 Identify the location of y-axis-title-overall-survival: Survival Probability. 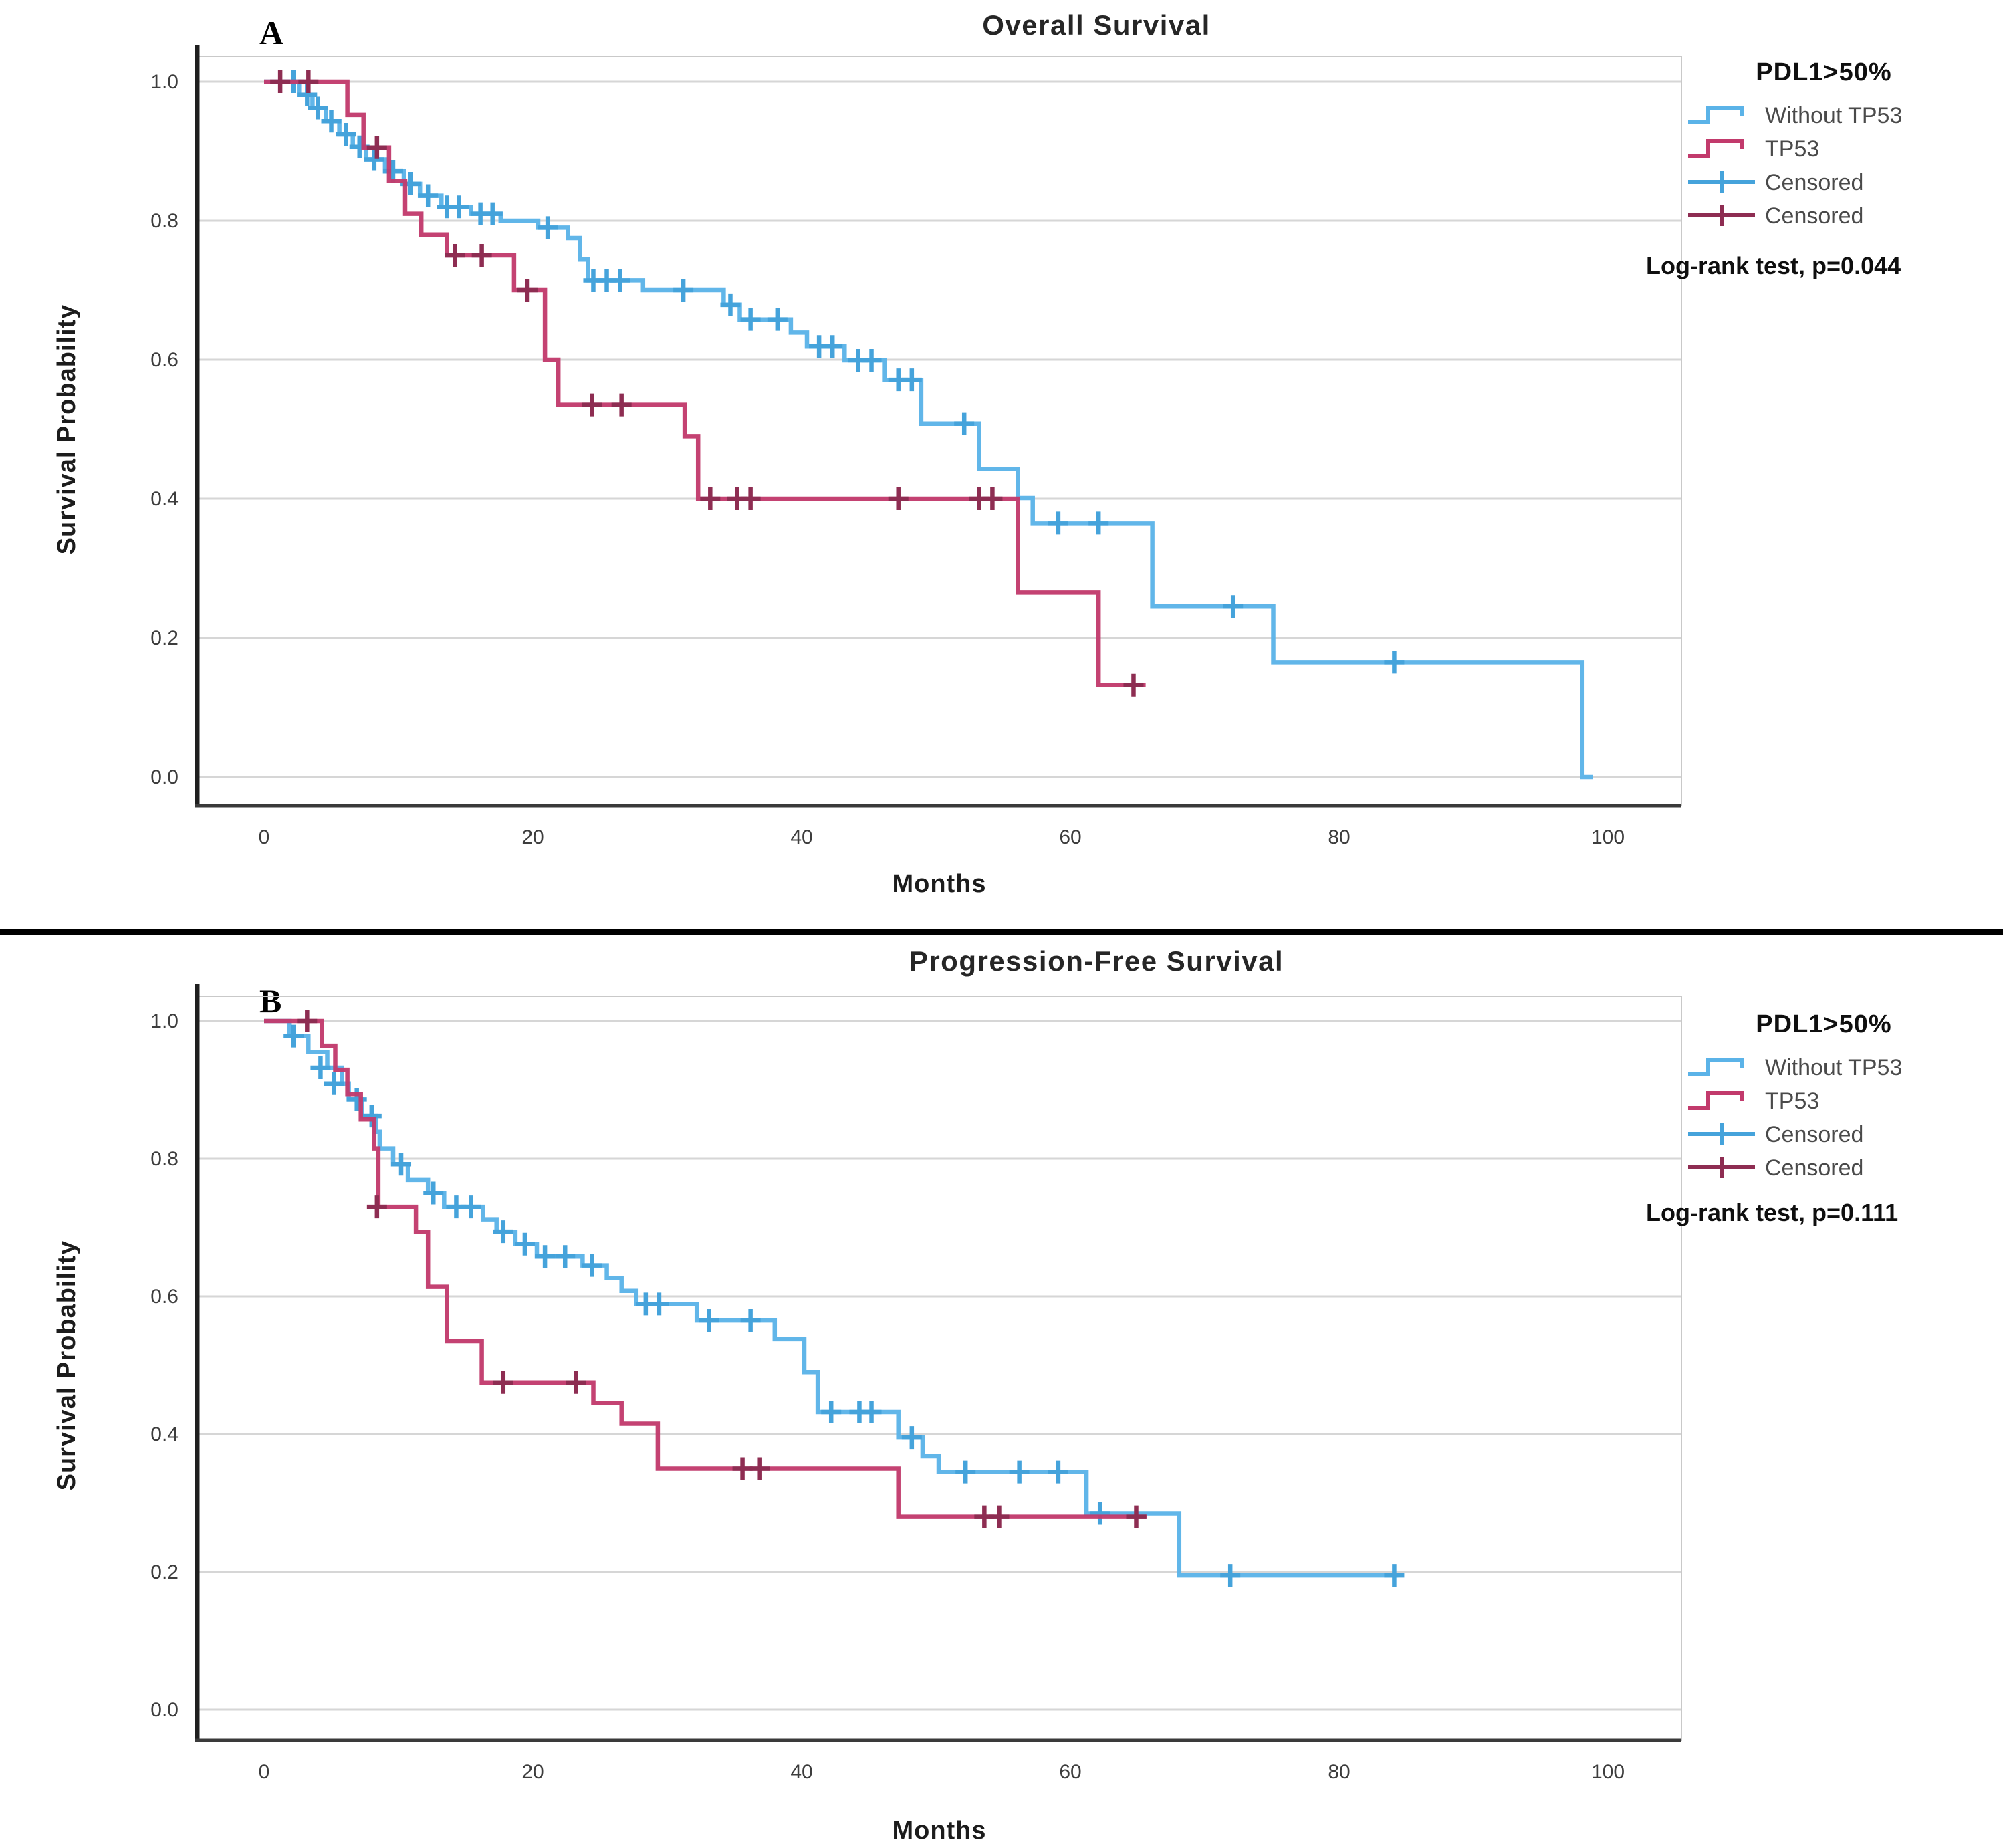
(67, 429).